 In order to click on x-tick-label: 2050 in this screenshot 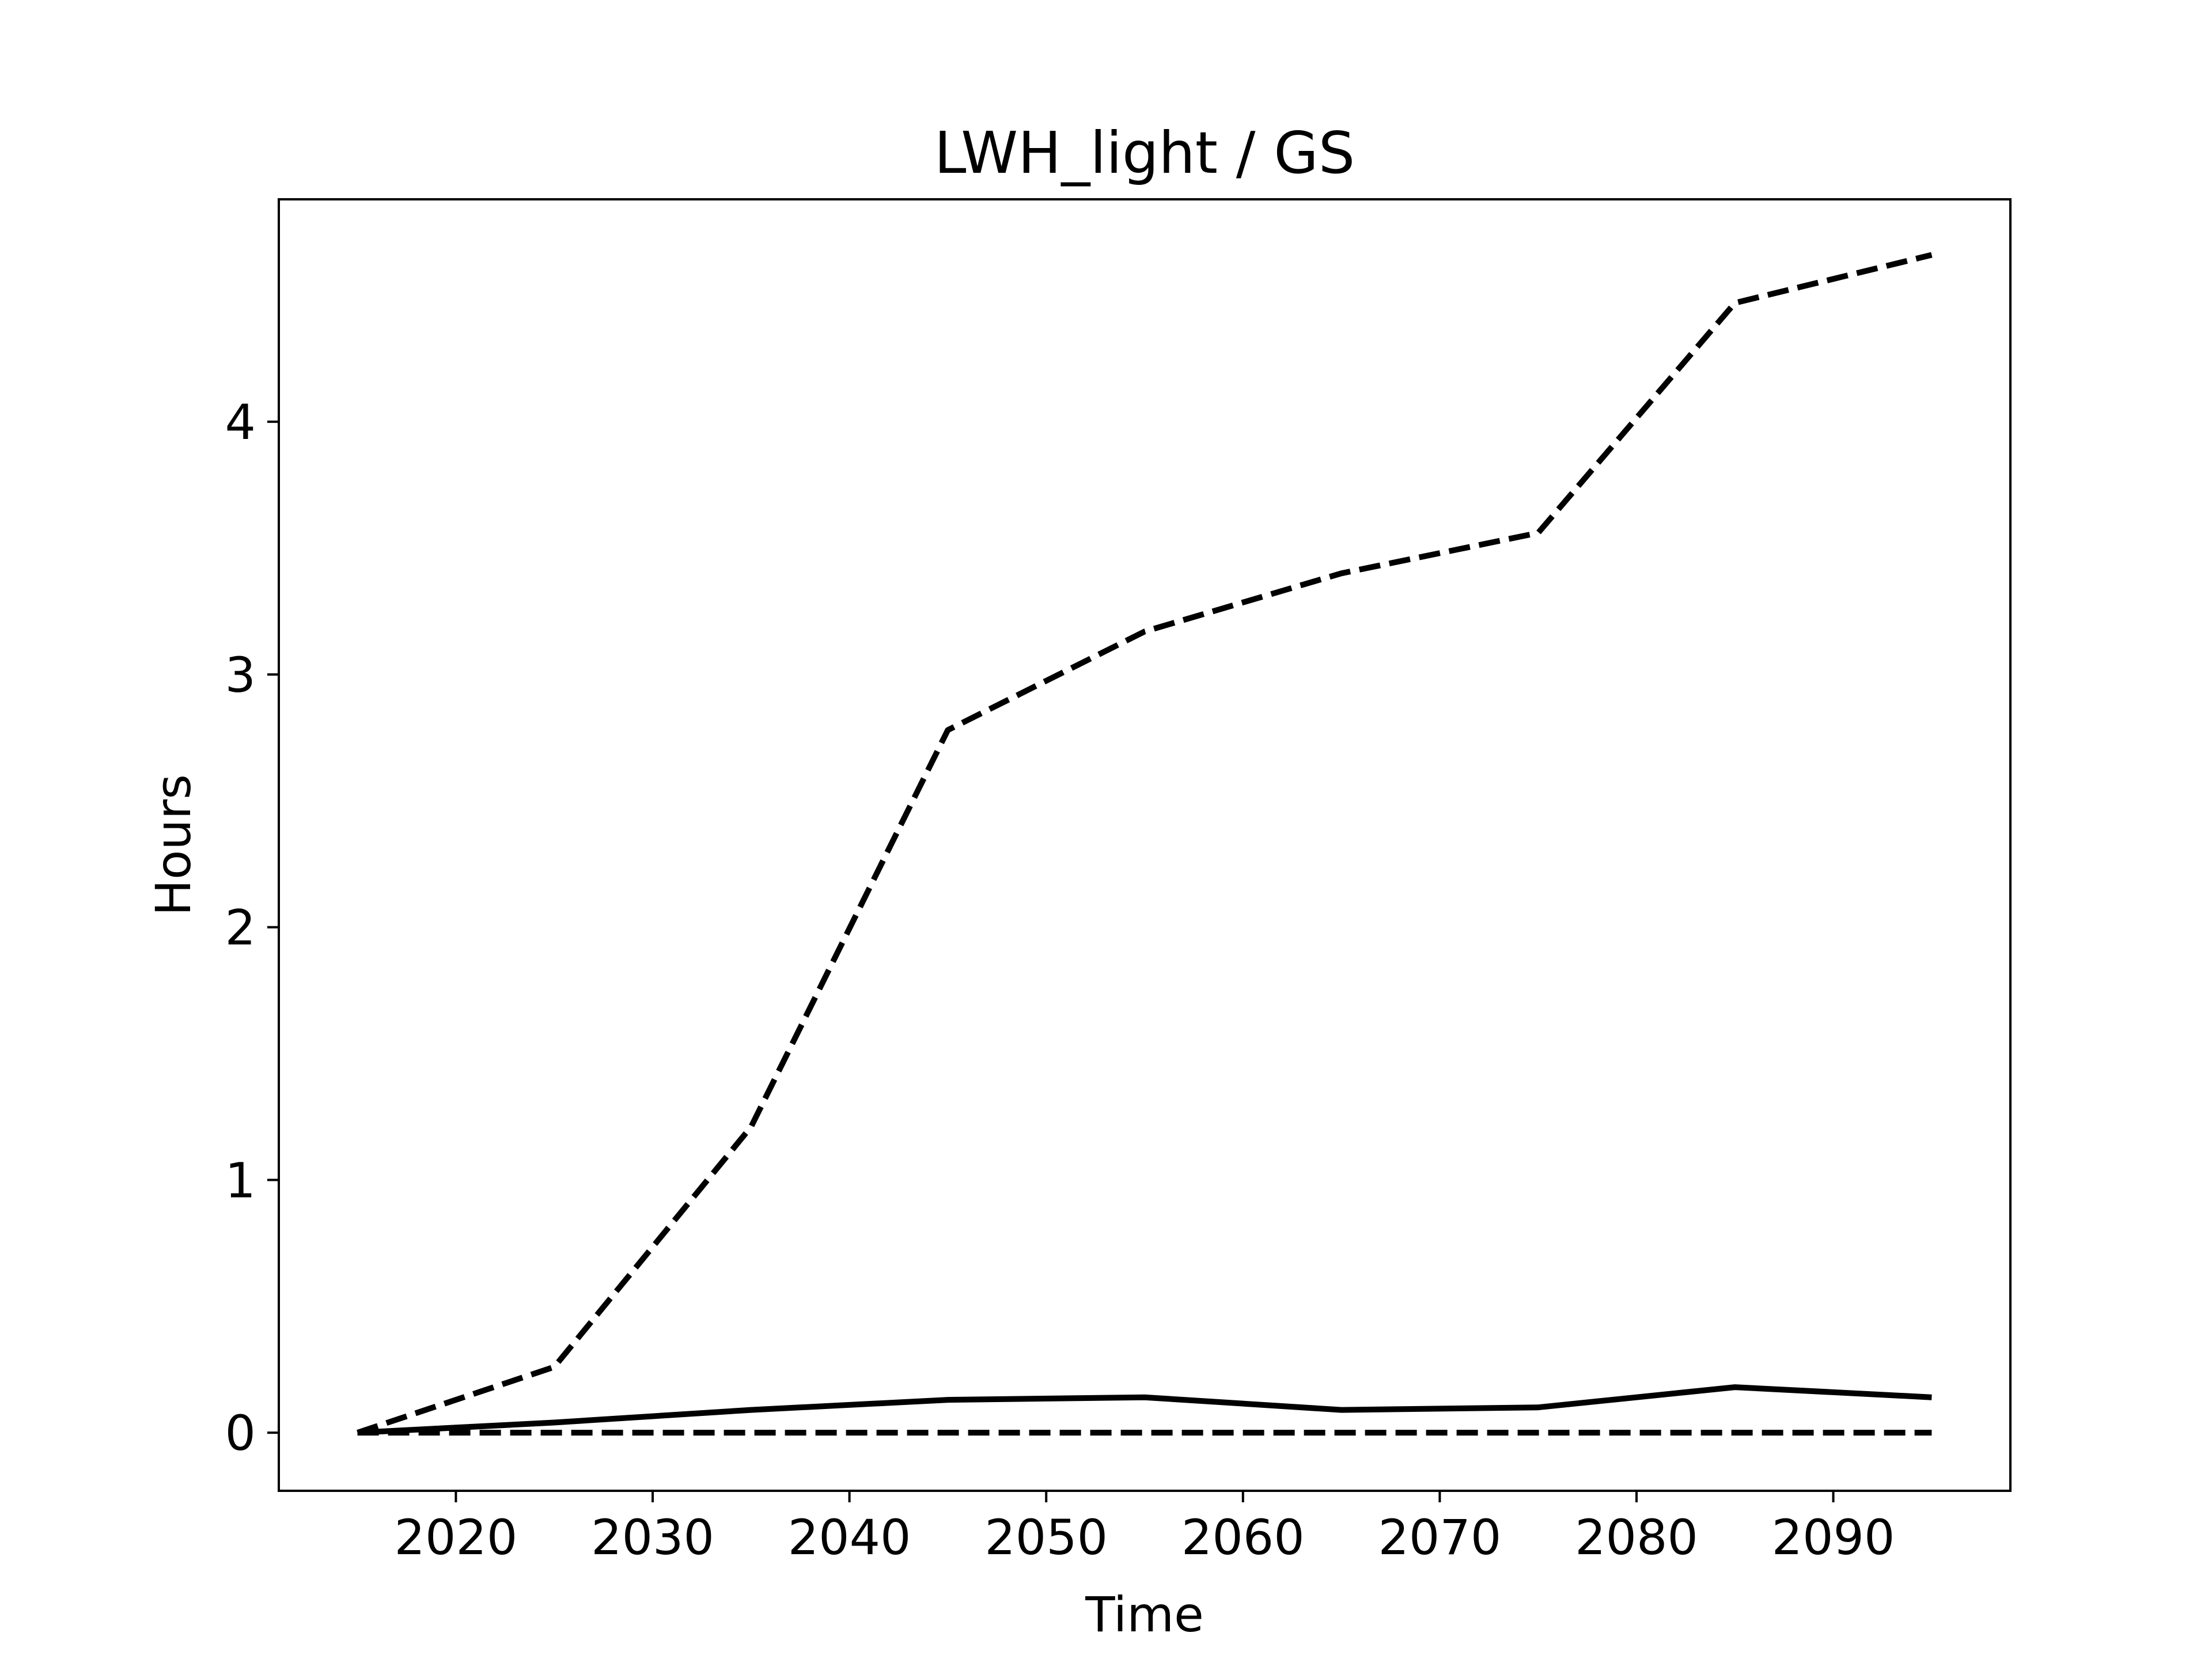, I will do `click(1046, 1537)`.